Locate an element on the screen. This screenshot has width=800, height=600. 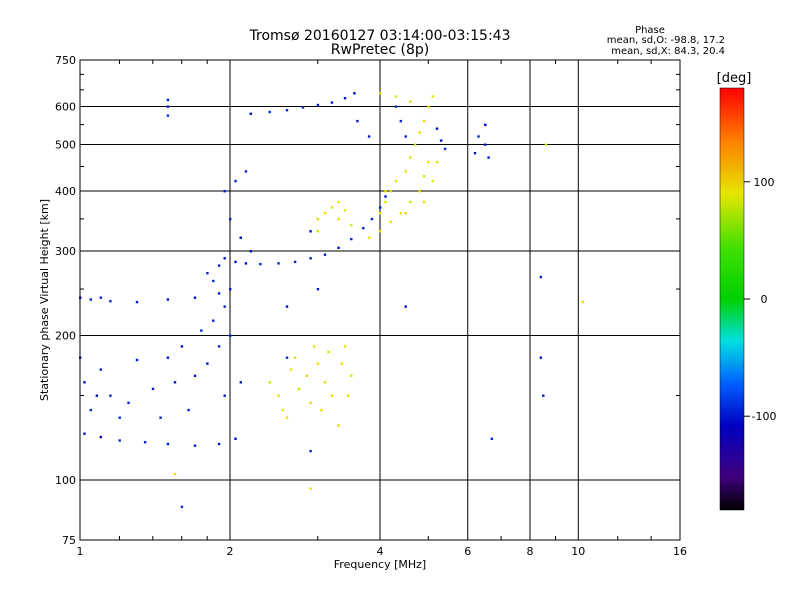
y-tick-label: 75 is located at coordinates (69, 540).